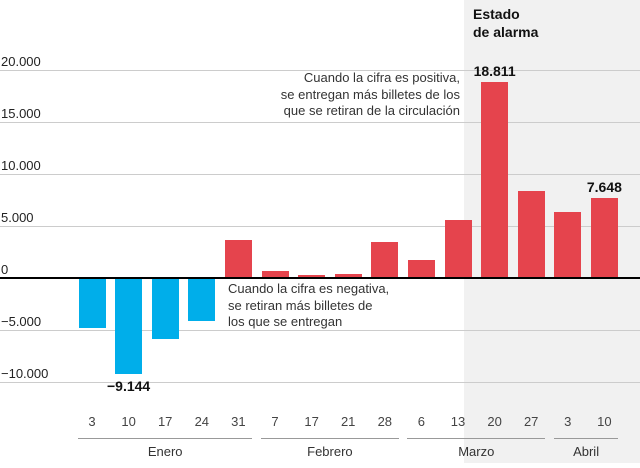 The height and width of the screenshot is (468, 640). What do you see at coordinates (476, 451) in the screenshot?
I see `month-label: Marzo` at bounding box center [476, 451].